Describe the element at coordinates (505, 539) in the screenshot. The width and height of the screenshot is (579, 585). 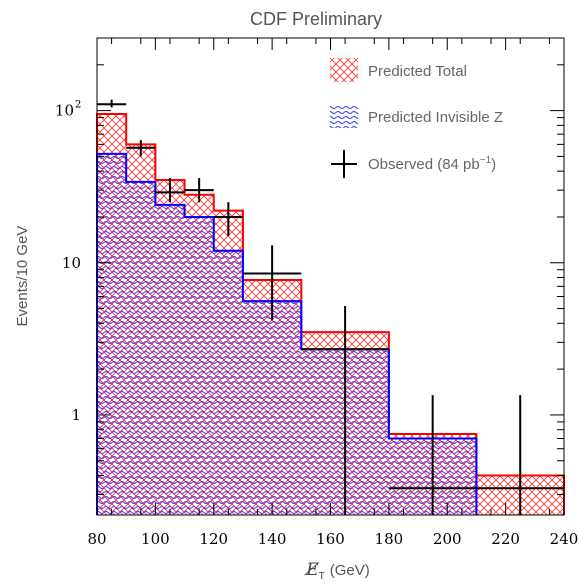
I see `x-tick-label: 220` at that location.